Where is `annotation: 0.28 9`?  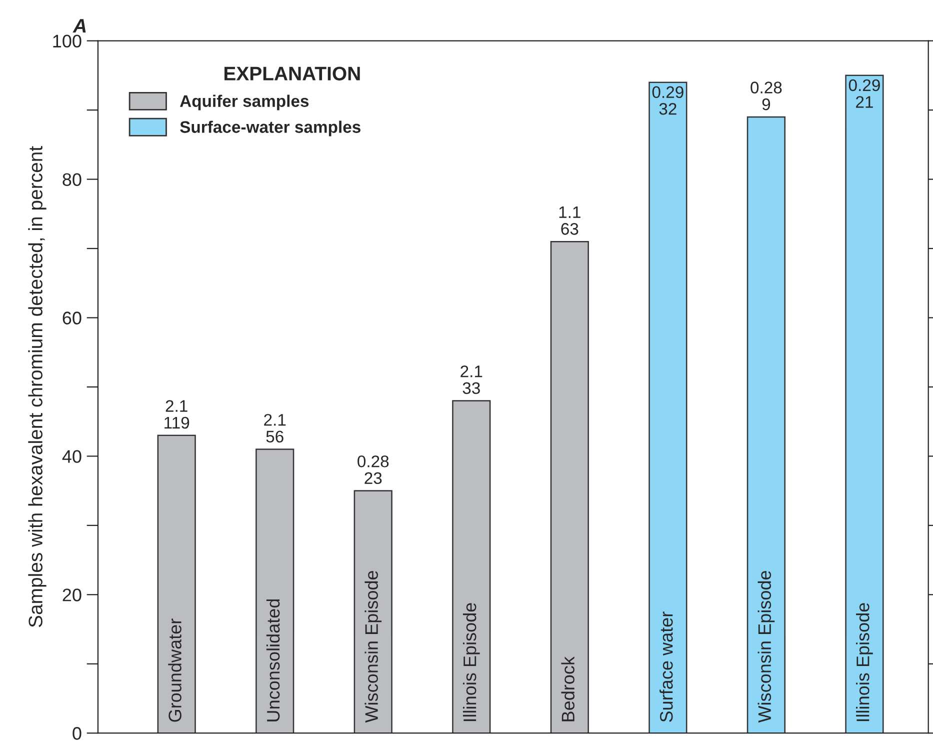 annotation: 0.28 9 is located at coordinates (766, 96).